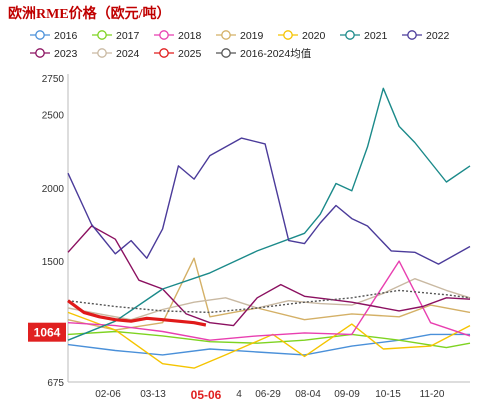  I want to click on legend-marker-2025, so click(164, 53).